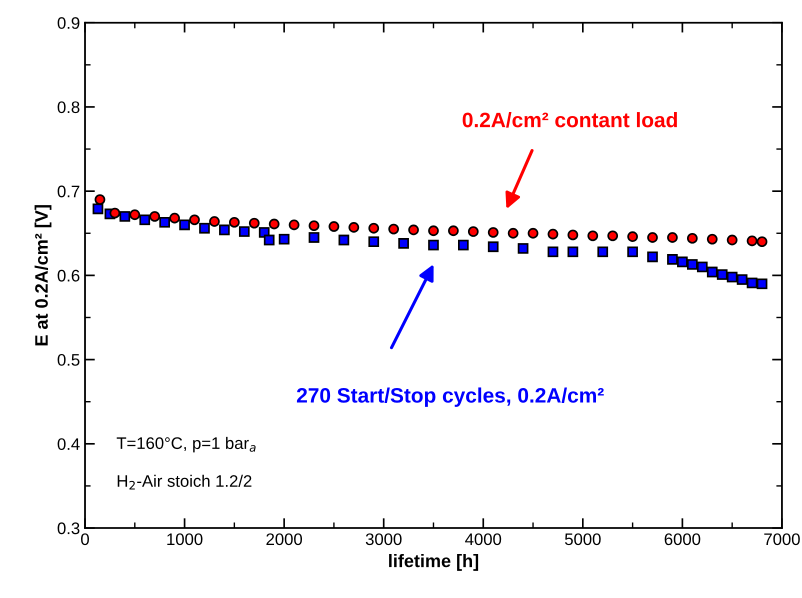  What do you see at coordinates (69, 528) in the screenshot?
I see `y-tick-label: 0.3` at bounding box center [69, 528].